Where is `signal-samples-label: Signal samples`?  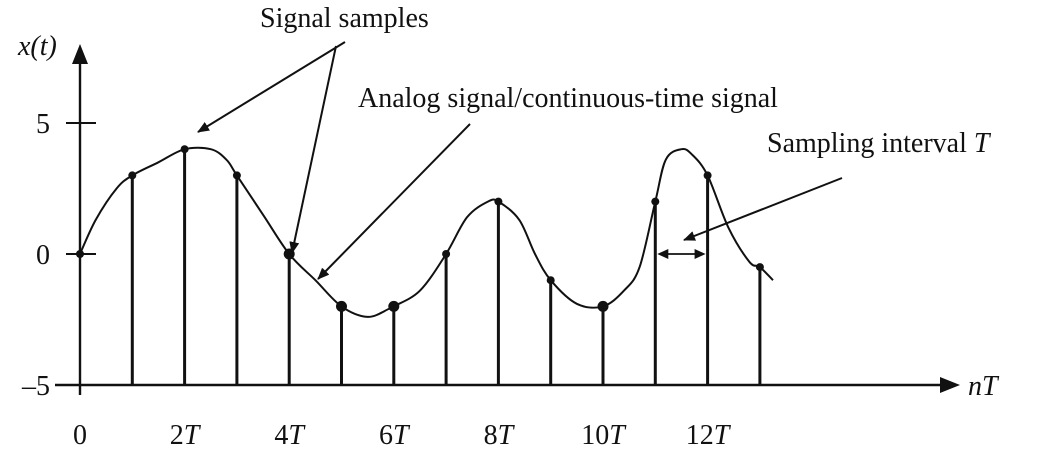 signal-samples-label: Signal samples is located at coordinates (344, 18).